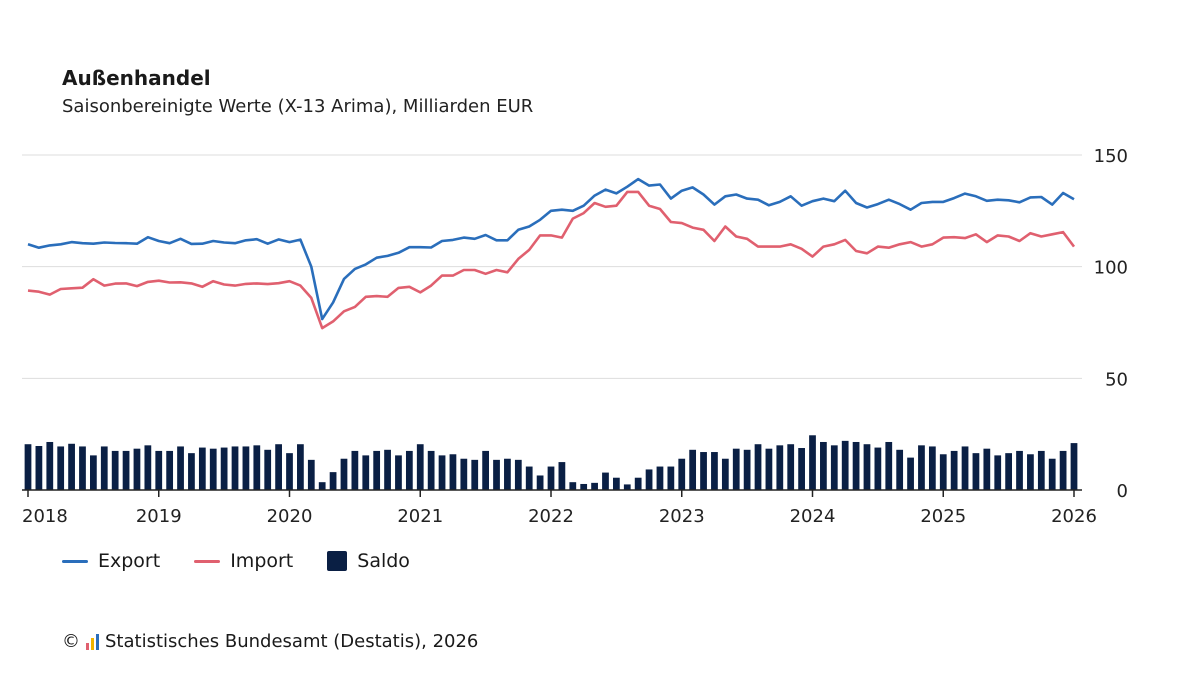 This screenshot has height=675, width=1200. What do you see at coordinates (262, 561) in the screenshot?
I see `legend-import-label: Import` at bounding box center [262, 561].